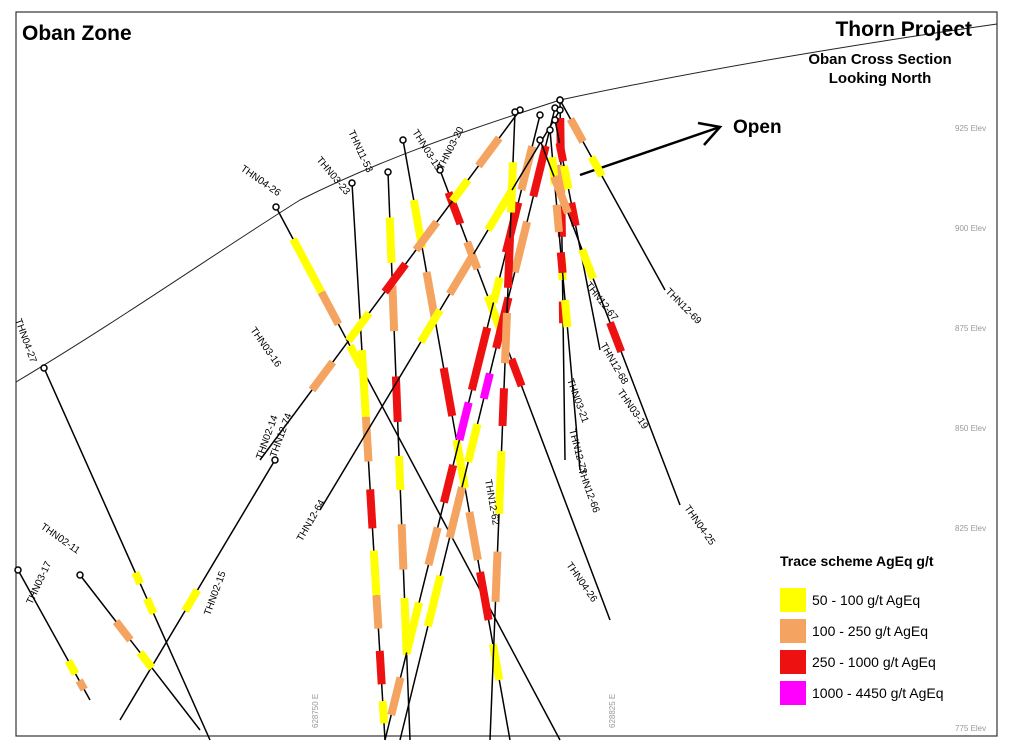  I want to click on hole-label: THN02-11, so click(60, 538).